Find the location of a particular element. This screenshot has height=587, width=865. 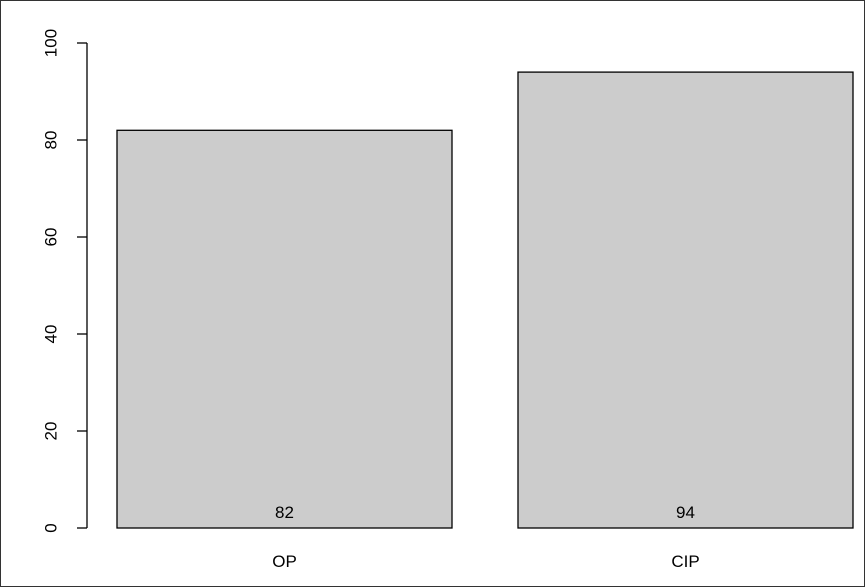

data-label-cip: 94 is located at coordinates (685, 512).